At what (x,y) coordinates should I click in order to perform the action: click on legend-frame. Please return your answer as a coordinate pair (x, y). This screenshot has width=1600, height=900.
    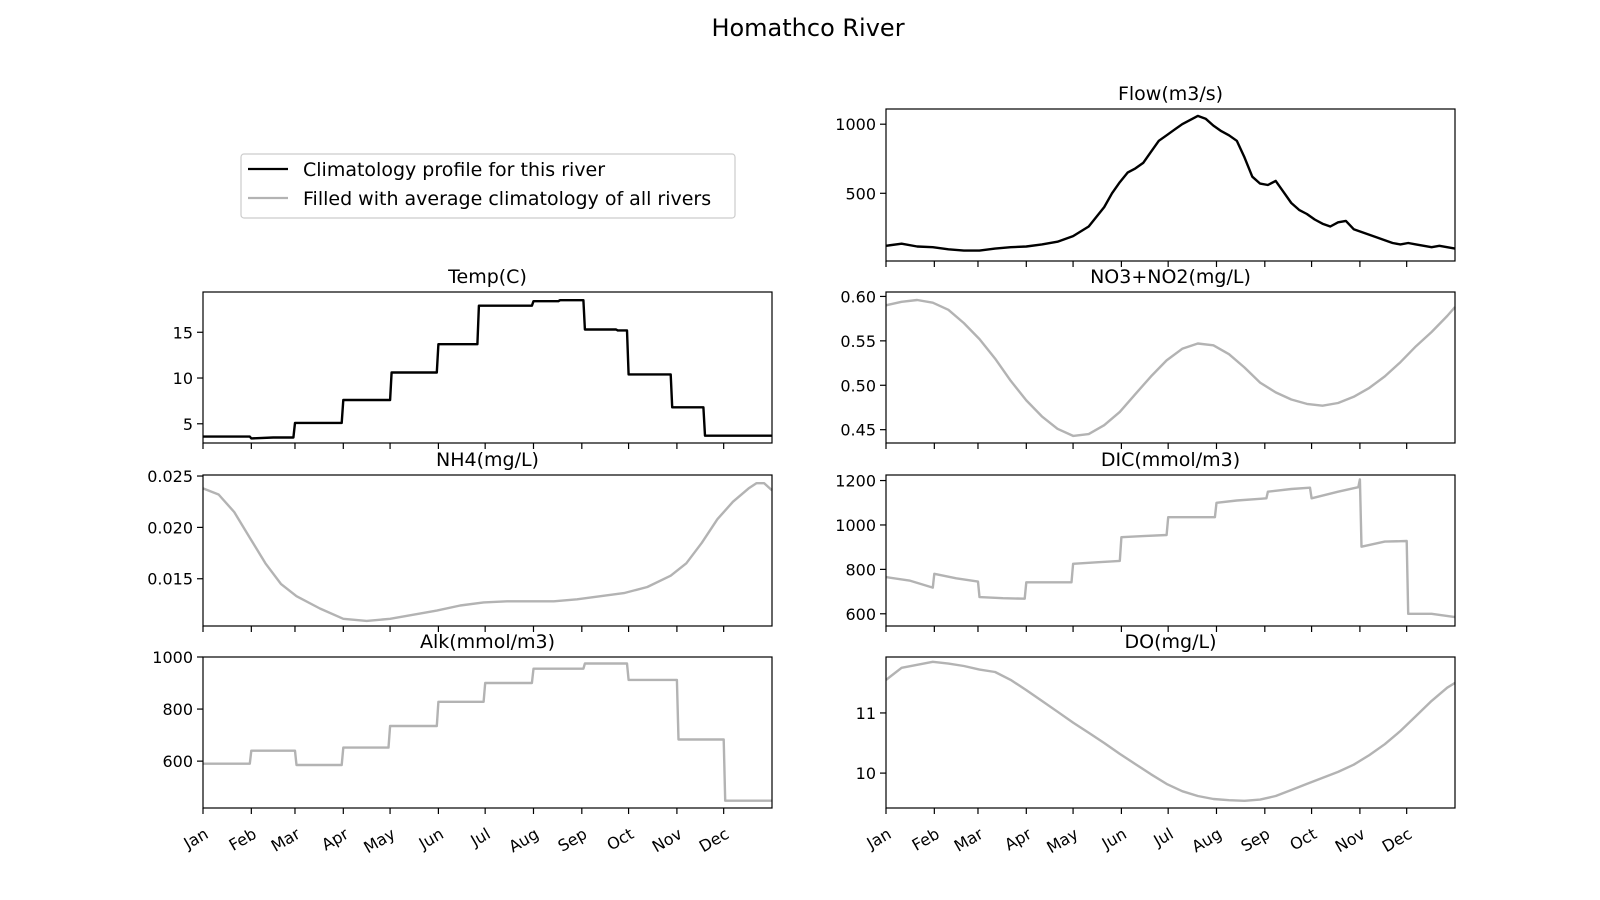
    Looking at the image, I should click on (488, 186).